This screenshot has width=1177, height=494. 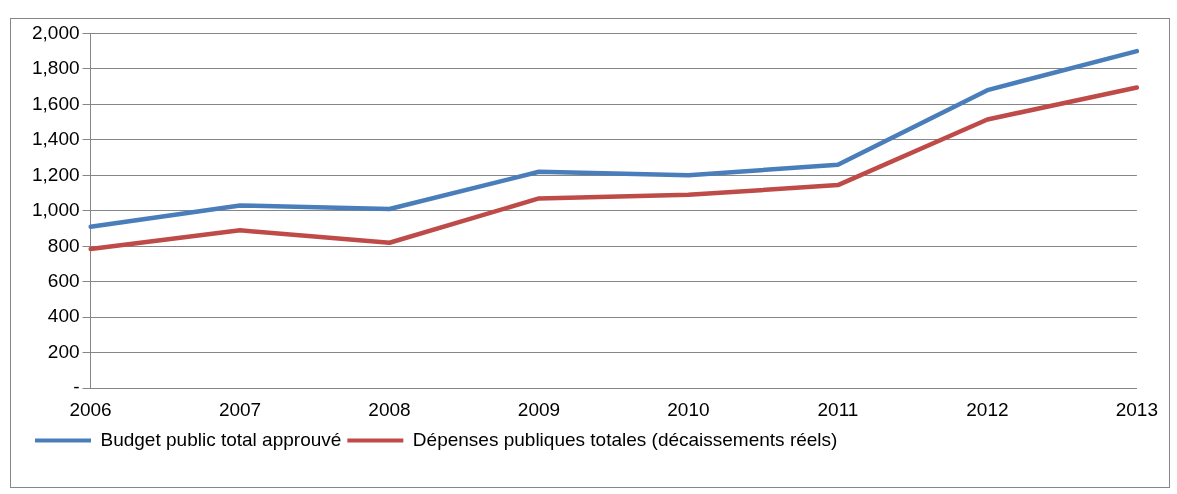 What do you see at coordinates (56, 210) in the screenshot?
I see `y-tick-label: 1,000` at bounding box center [56, 210].